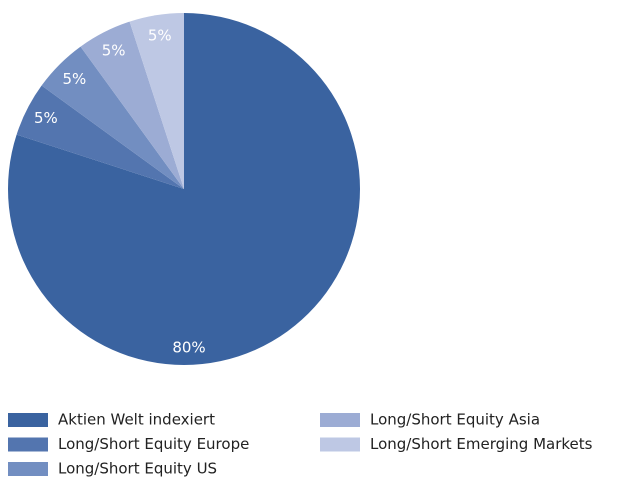 The image size is (620, 481). I want to click on legend-label: Aktien Welt indexiert, so click(136, 420).